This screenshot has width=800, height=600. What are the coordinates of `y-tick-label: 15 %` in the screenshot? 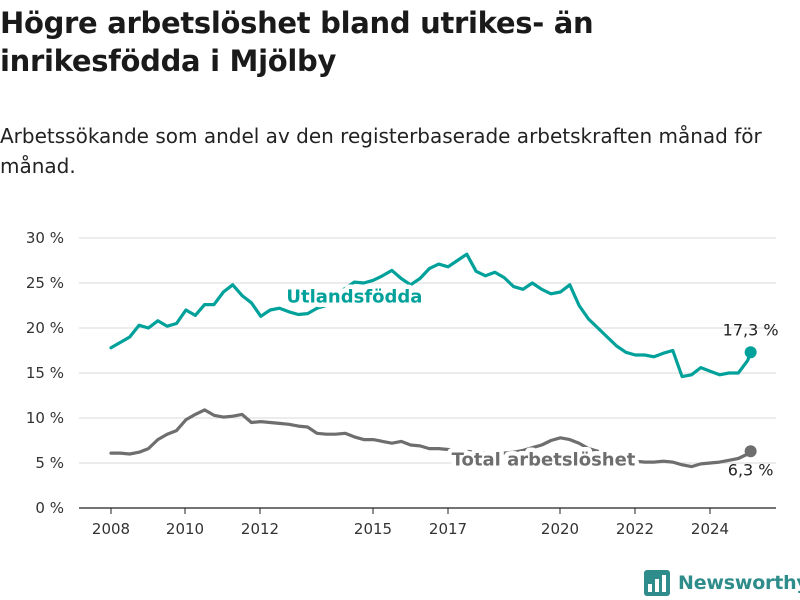 It's located at (45, 373).